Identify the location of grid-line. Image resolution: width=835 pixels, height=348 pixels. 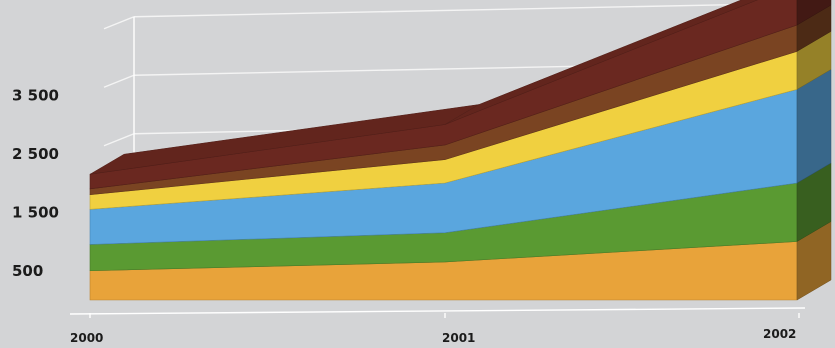
(480, 10).